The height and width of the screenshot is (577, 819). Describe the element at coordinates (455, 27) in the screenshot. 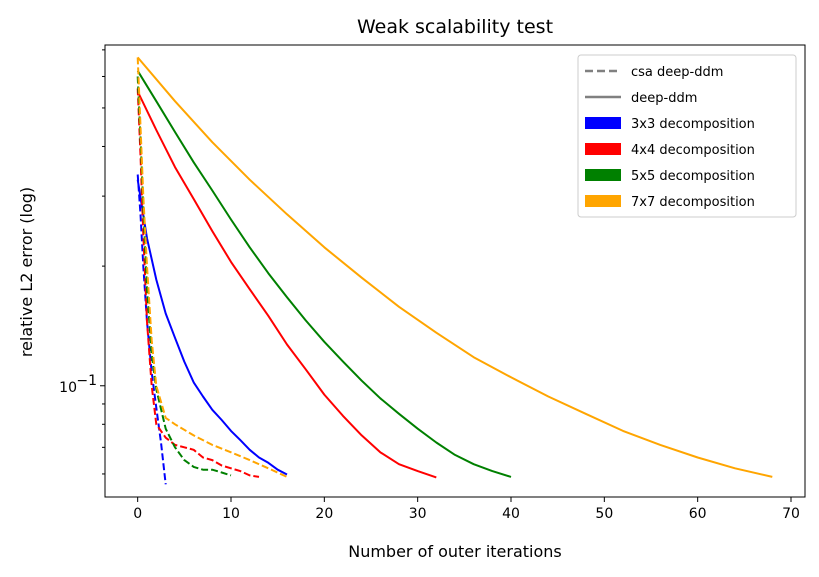

I see `chart-title: Weak scalability test` at that location.